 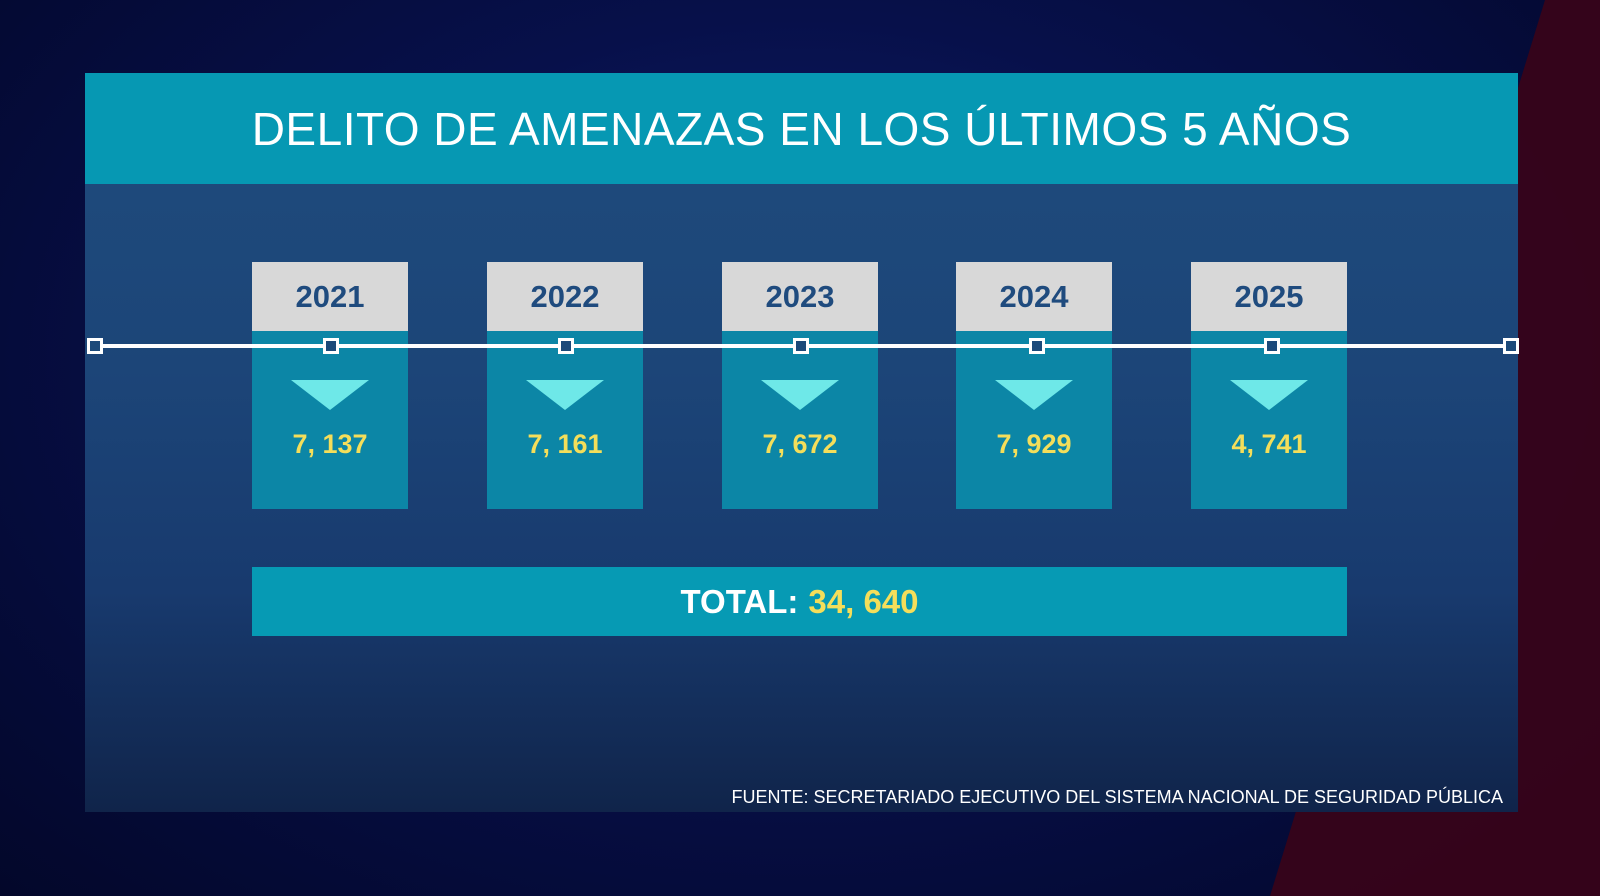 What do you see at coordinates (799, 601) in the screenshot?
I see `total-bar: TOTAL: 34, 640` at bounding box center [799, 601].